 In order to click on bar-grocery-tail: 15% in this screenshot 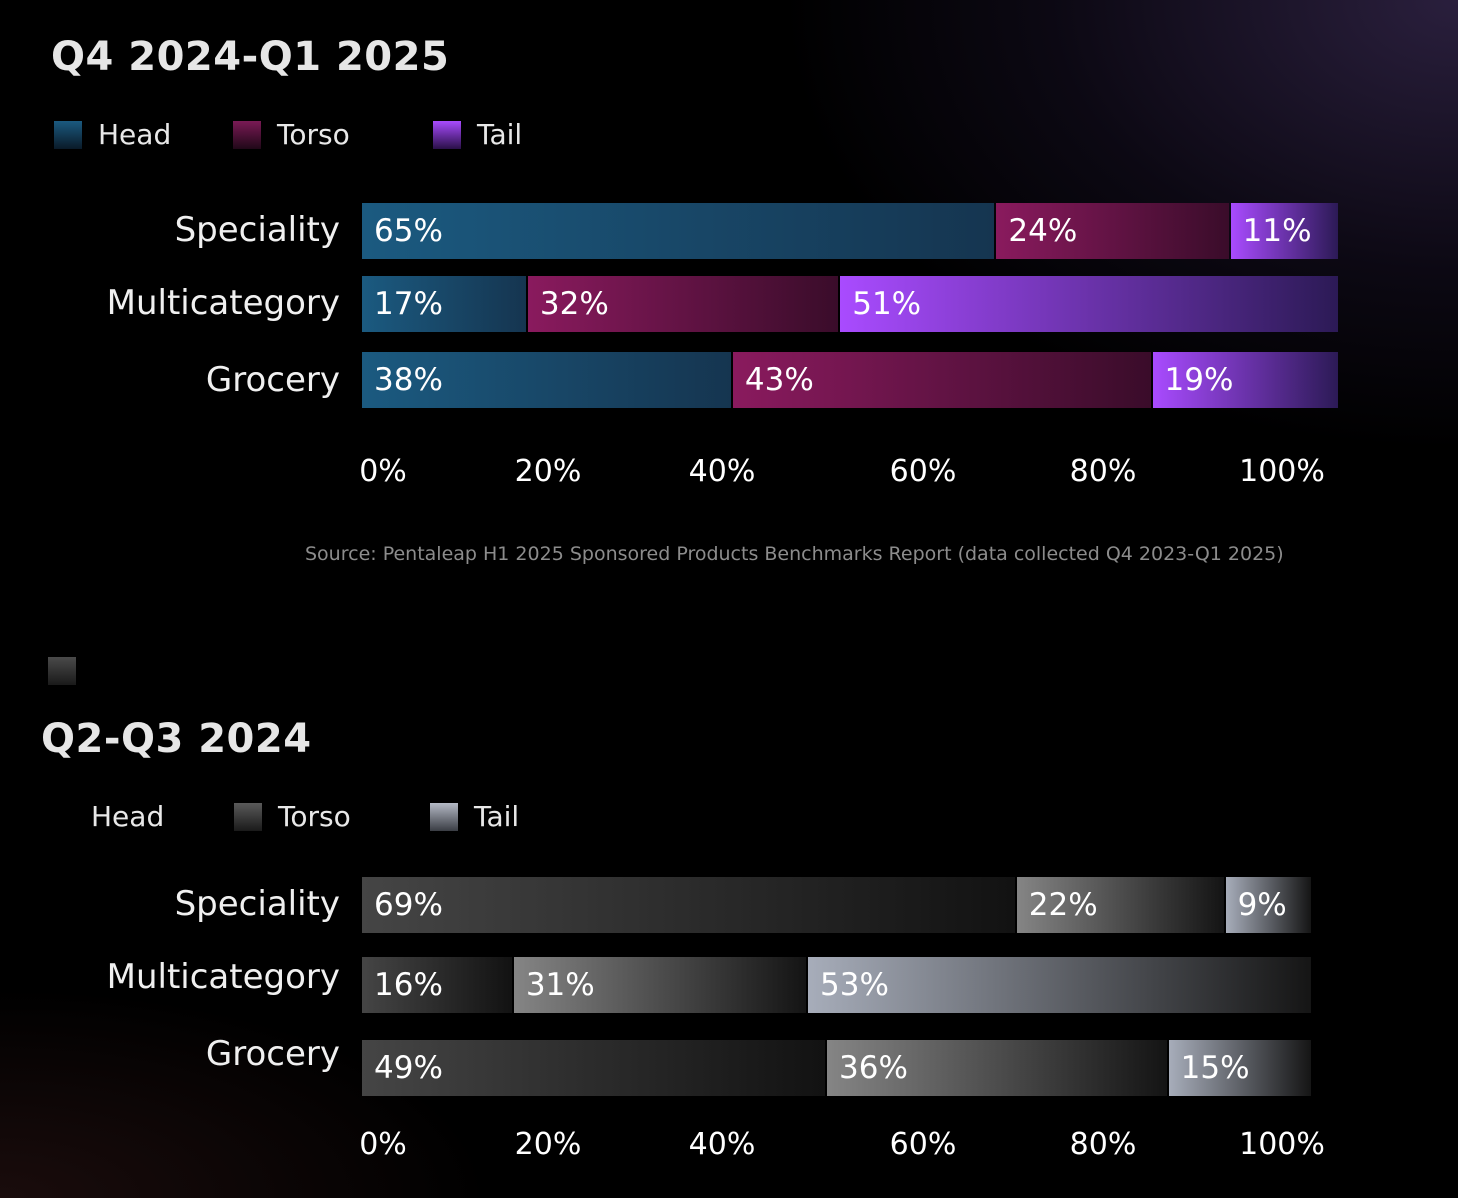, I will do `click(1239, 1068)`.